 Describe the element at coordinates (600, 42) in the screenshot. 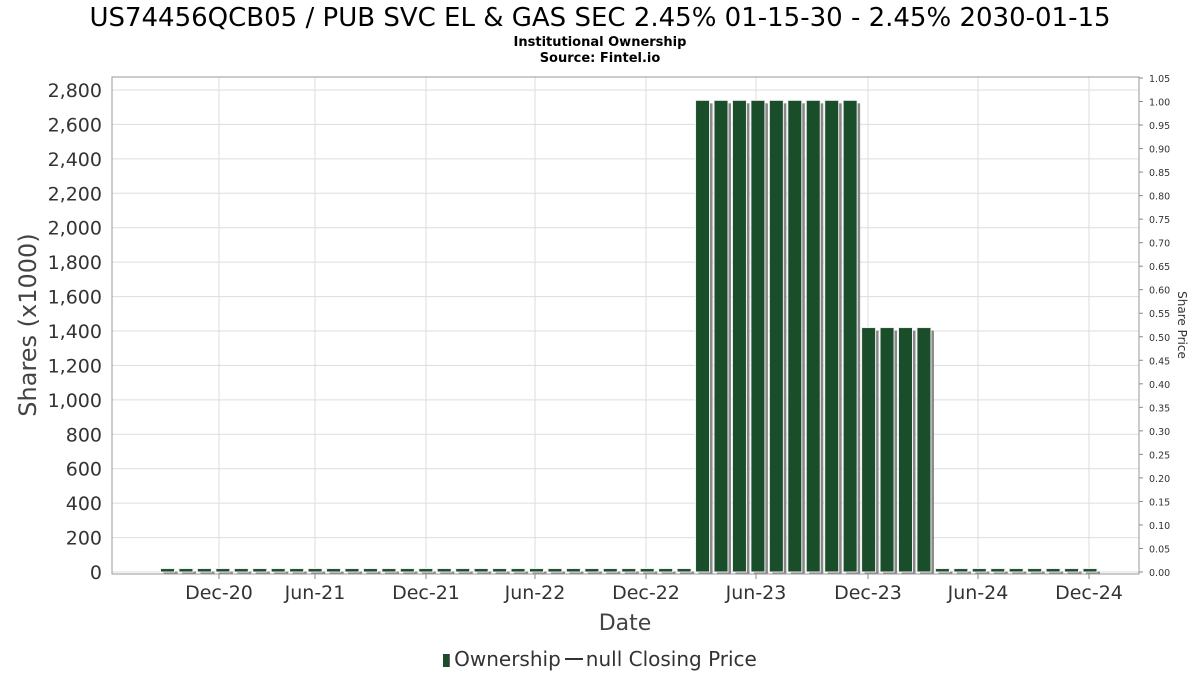

I see `chart-subtitle: Institutional Ownership` at that location.